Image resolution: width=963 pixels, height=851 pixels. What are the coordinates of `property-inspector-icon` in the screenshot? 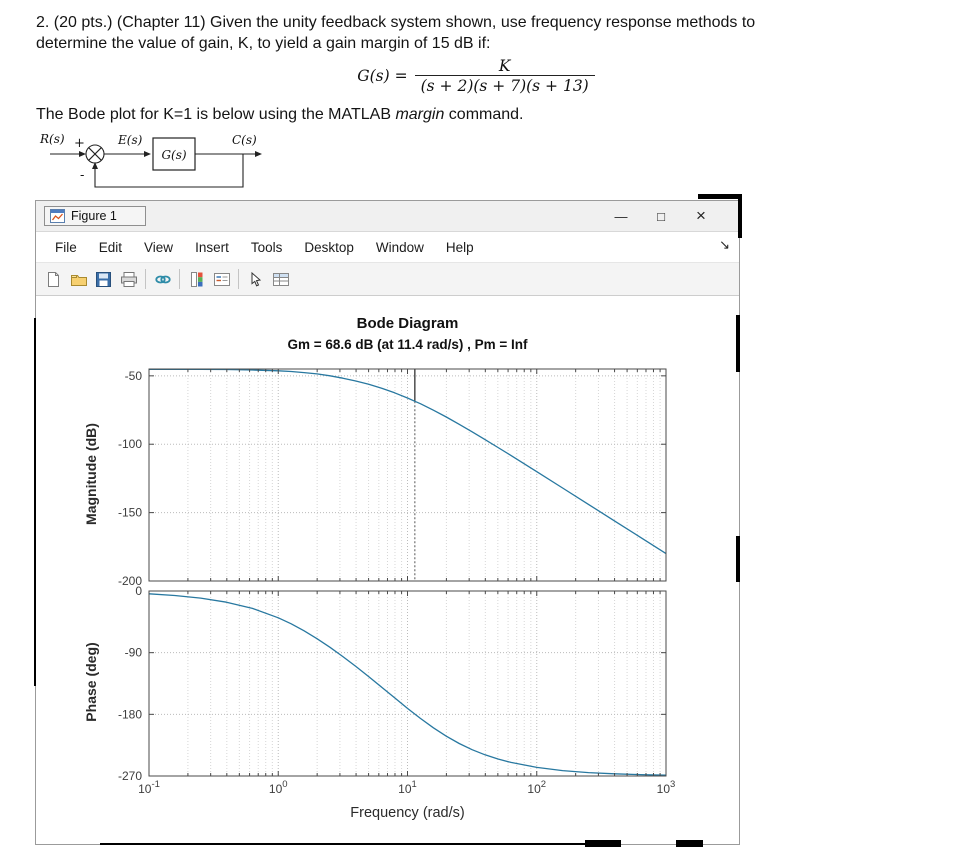 It's located at (280, 279).